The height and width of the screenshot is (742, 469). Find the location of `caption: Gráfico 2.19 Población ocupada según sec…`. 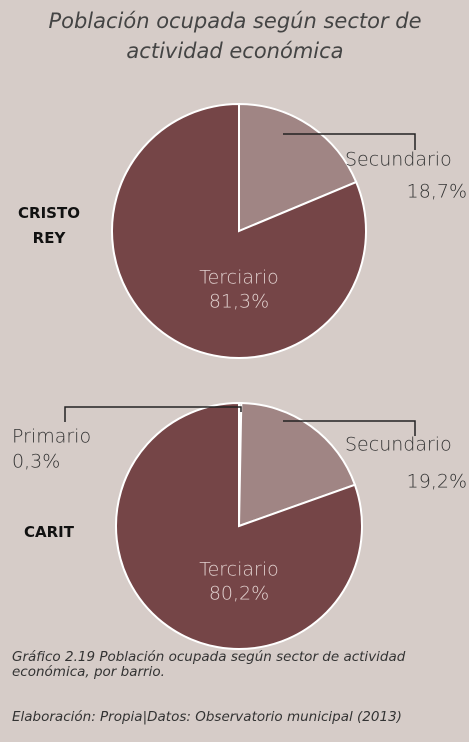

caption: Gráfico 2.19 Población ocupada según sec… is located at coordinates (209, 664).